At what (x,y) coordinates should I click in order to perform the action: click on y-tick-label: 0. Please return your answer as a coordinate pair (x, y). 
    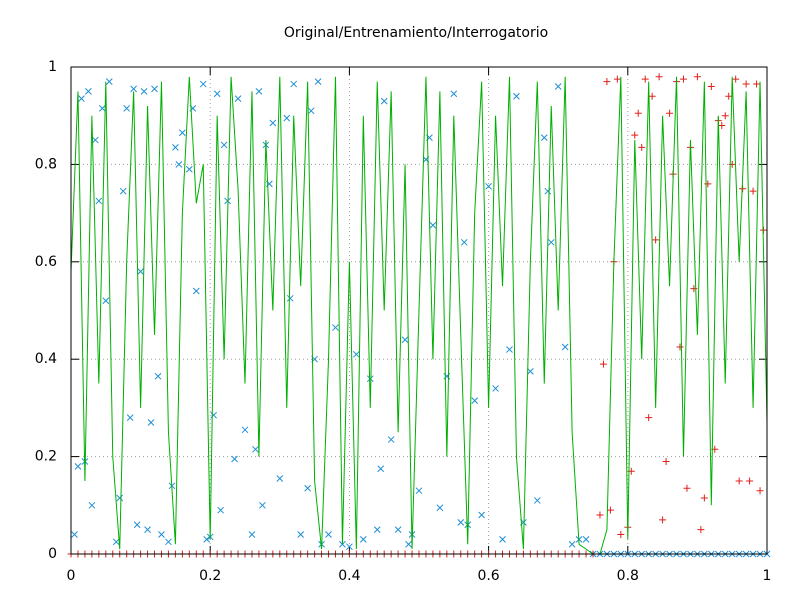
    Looking at the image, I should click on (52, 554).